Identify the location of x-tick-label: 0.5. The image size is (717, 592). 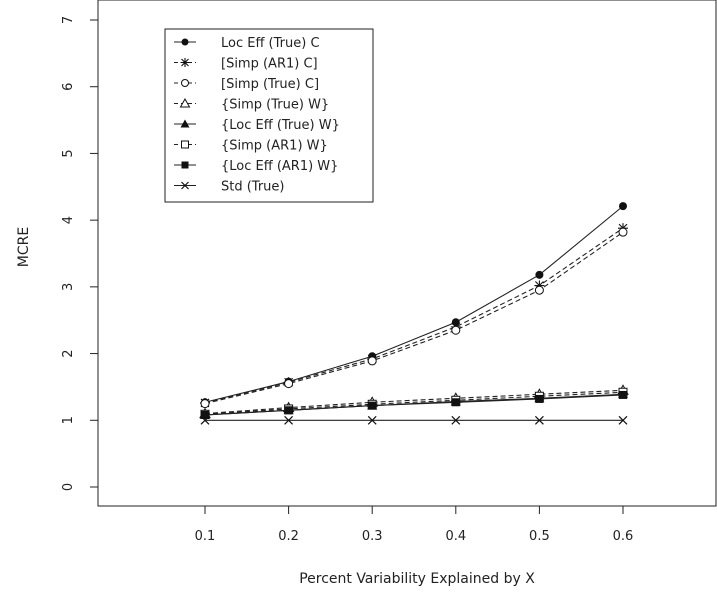
(539, 536).